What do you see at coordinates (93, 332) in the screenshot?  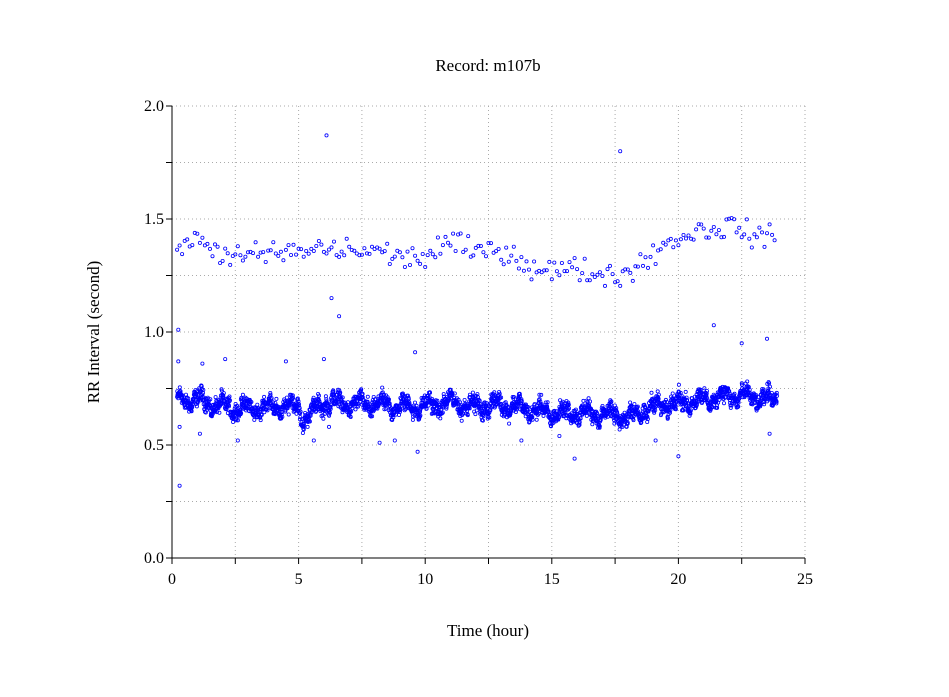 I see `y-axis-label: RR Interval (second)` at bounding box center [93, 332].